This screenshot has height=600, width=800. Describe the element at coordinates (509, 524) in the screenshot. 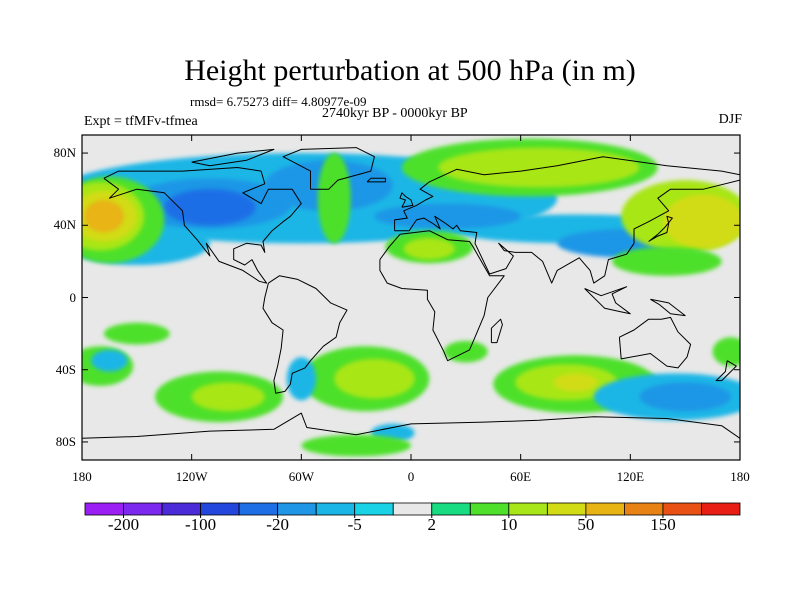

I see `colorbar-label: 10` at that location.